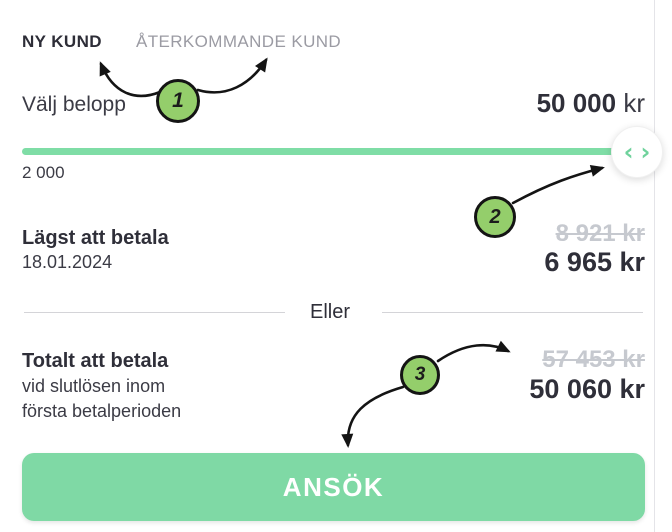 The width and height of the screenshot is (672, 532). I want to click on divider-line-left, so click(154, 312).